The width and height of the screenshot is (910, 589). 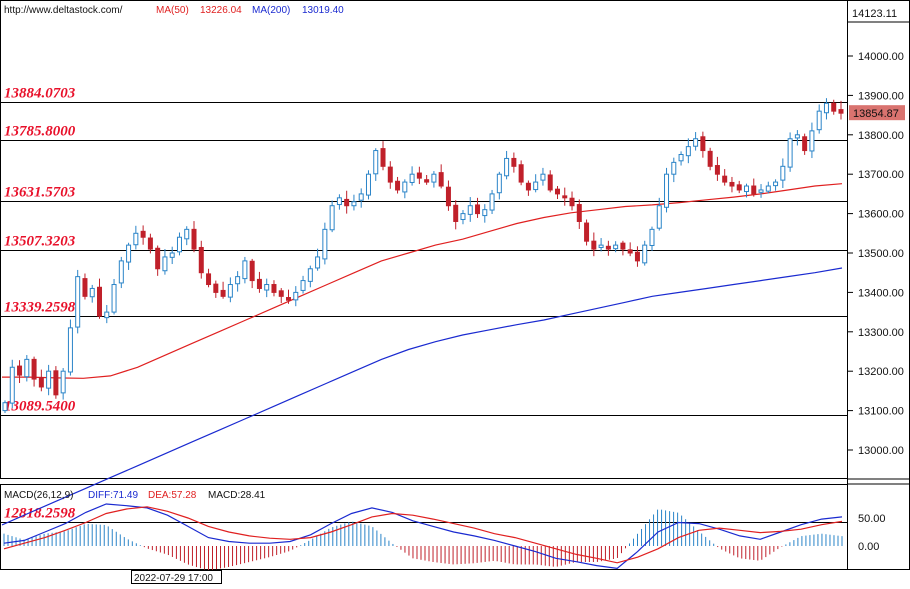 I want to click on level-label: 13884.0703, so click(x=40, y=94).